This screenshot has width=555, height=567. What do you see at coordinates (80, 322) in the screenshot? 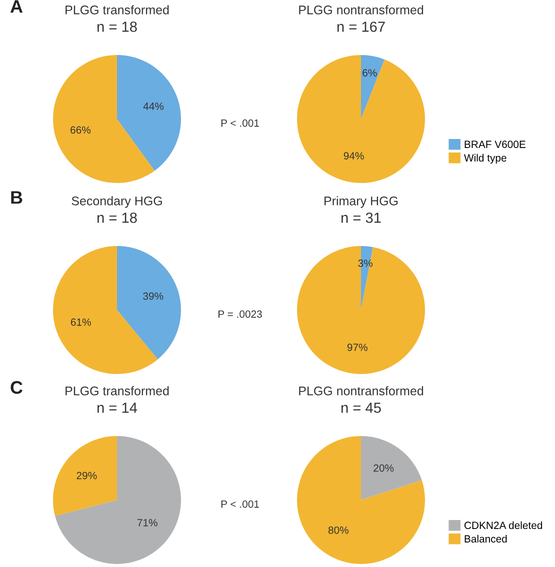
I see `data-label: 61%` at bounding box center [80, 322].